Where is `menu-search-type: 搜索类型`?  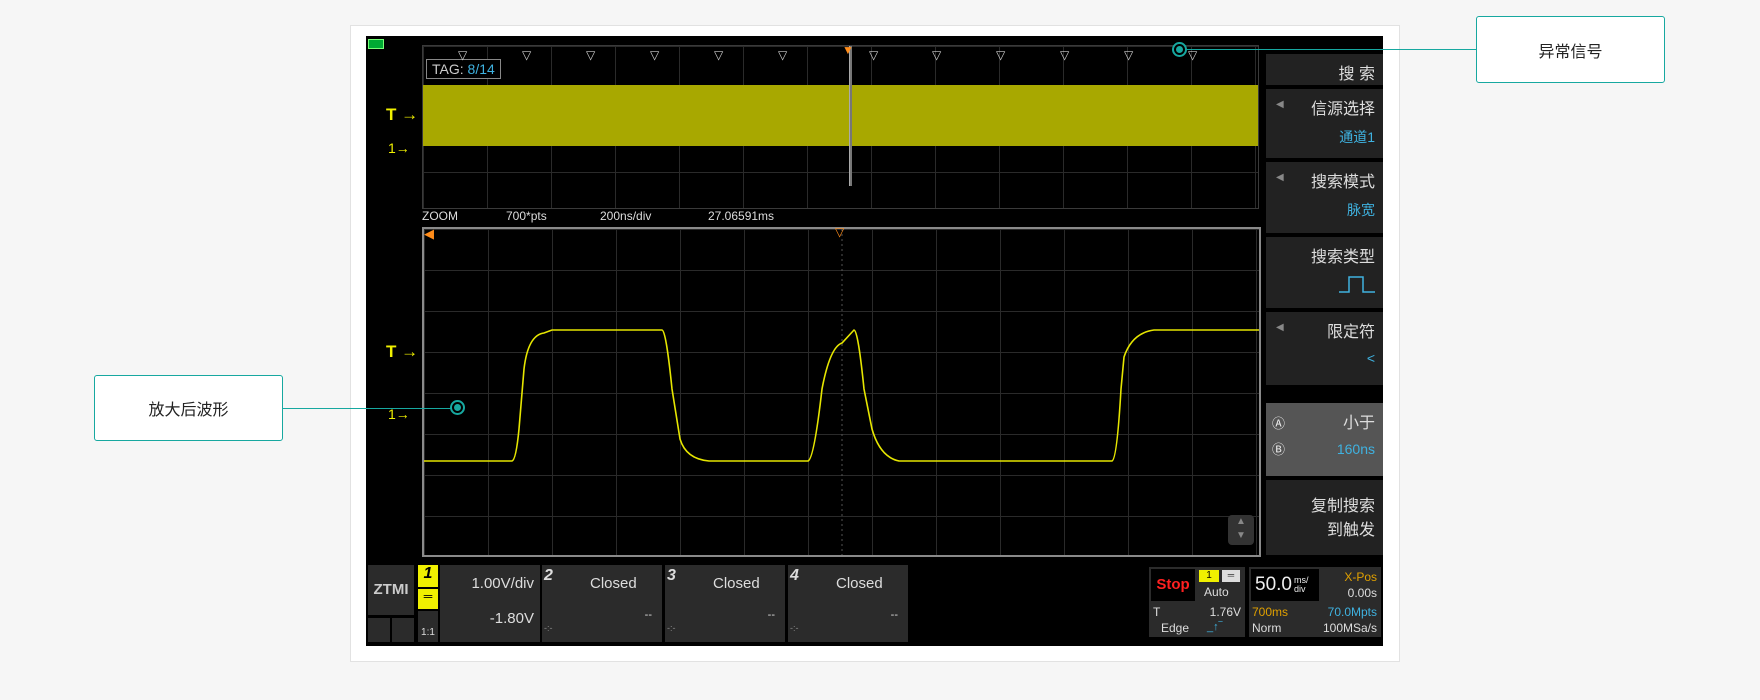 menu-search-type: 搜索类型 is located at coordinates (1324, 273).